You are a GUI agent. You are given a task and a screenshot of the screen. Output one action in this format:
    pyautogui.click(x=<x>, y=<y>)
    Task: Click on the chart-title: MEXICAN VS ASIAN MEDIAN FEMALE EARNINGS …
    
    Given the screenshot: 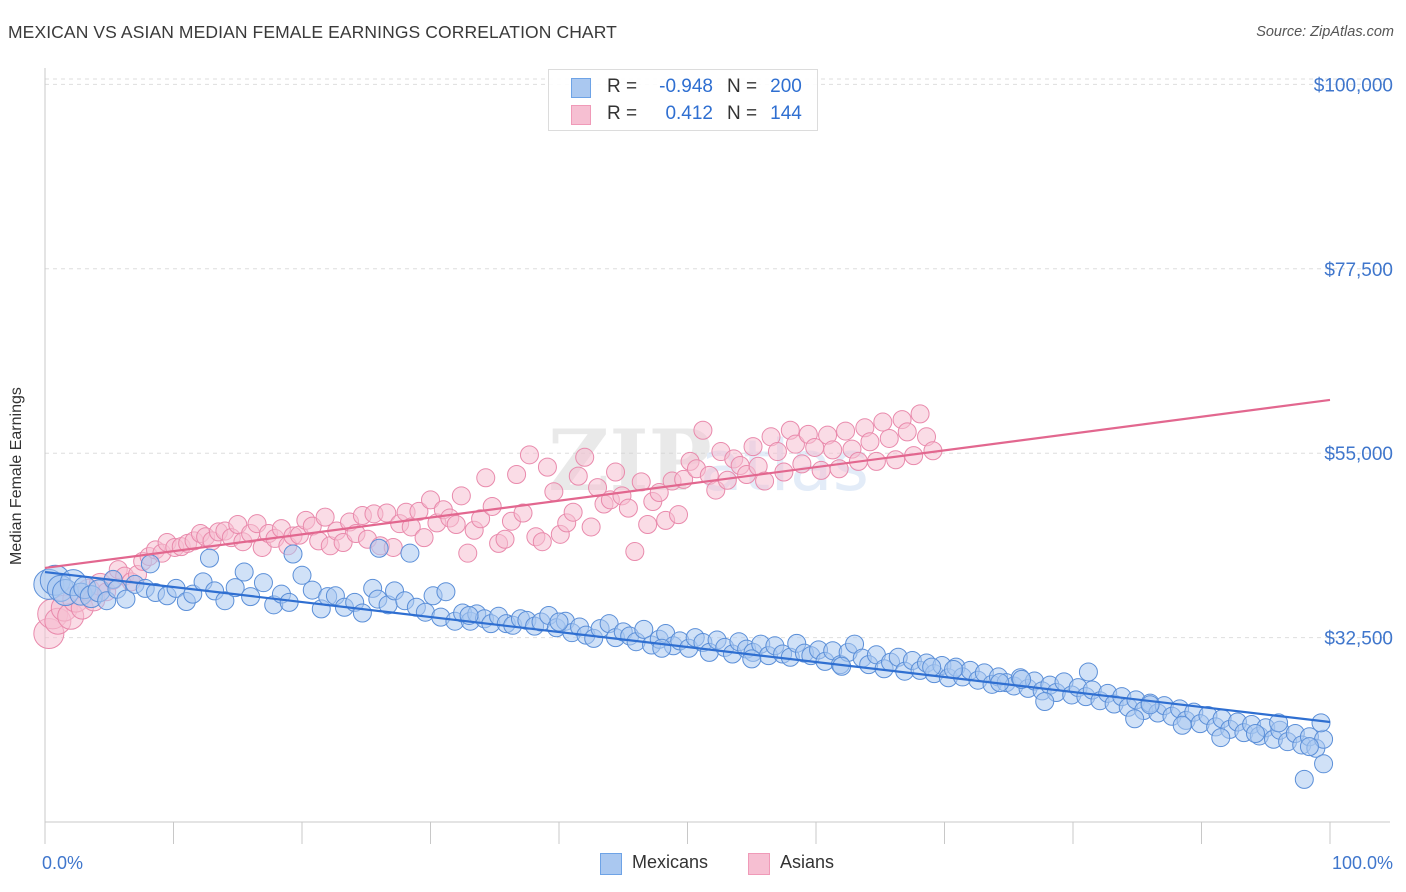 What is the action you would take?
    pyautogui.click(x=312, y=32)
    